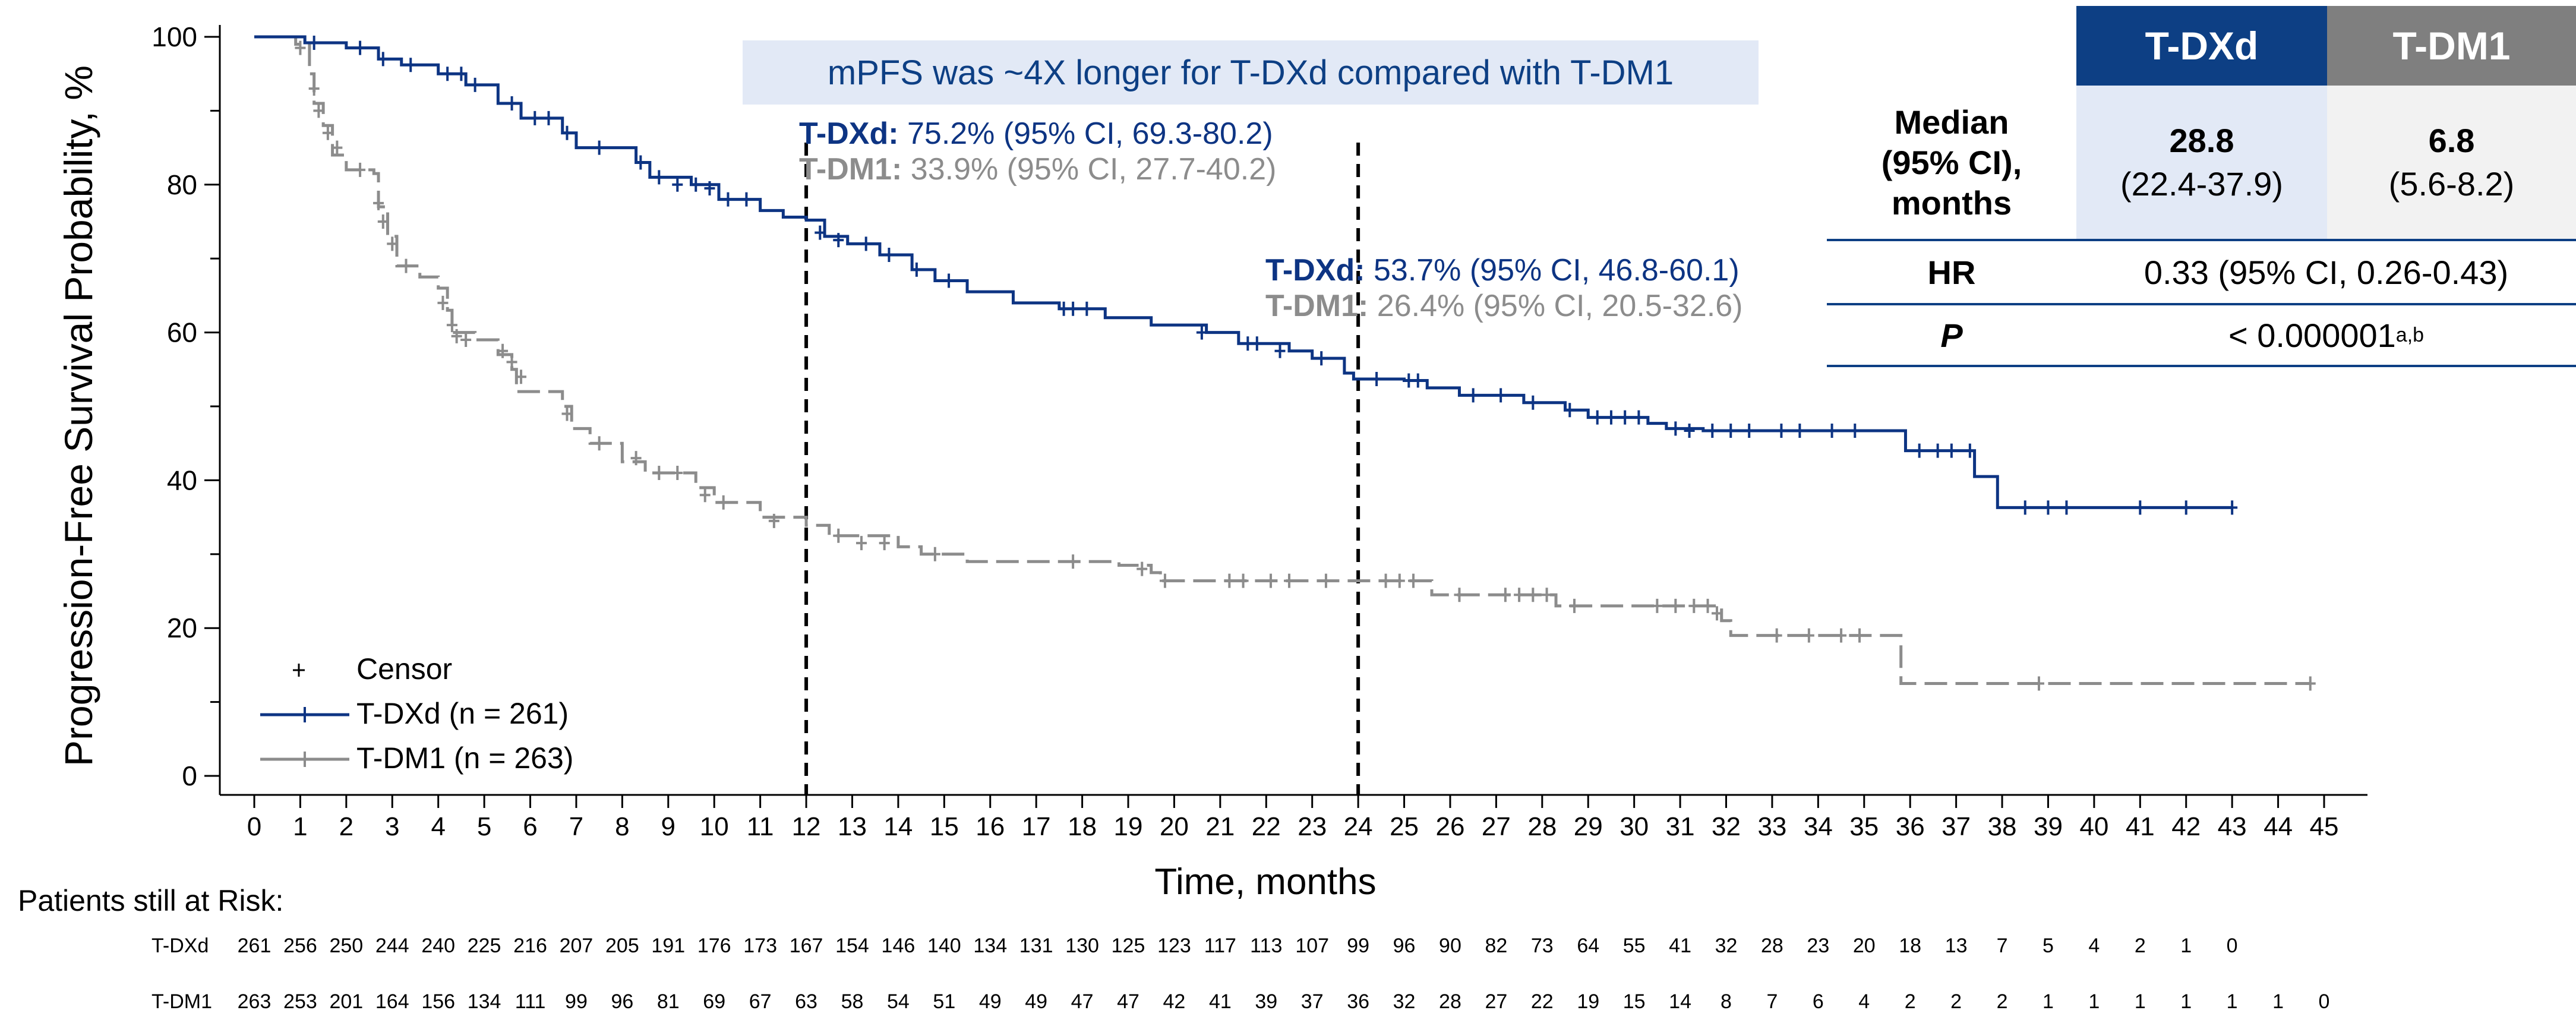 The height and width of the screenshot is (1026, 2576). What do you see at coordinates (1220, 827) in the screenshot?
I see `x-tick-label: 21` at bounding box center [1220, 827].